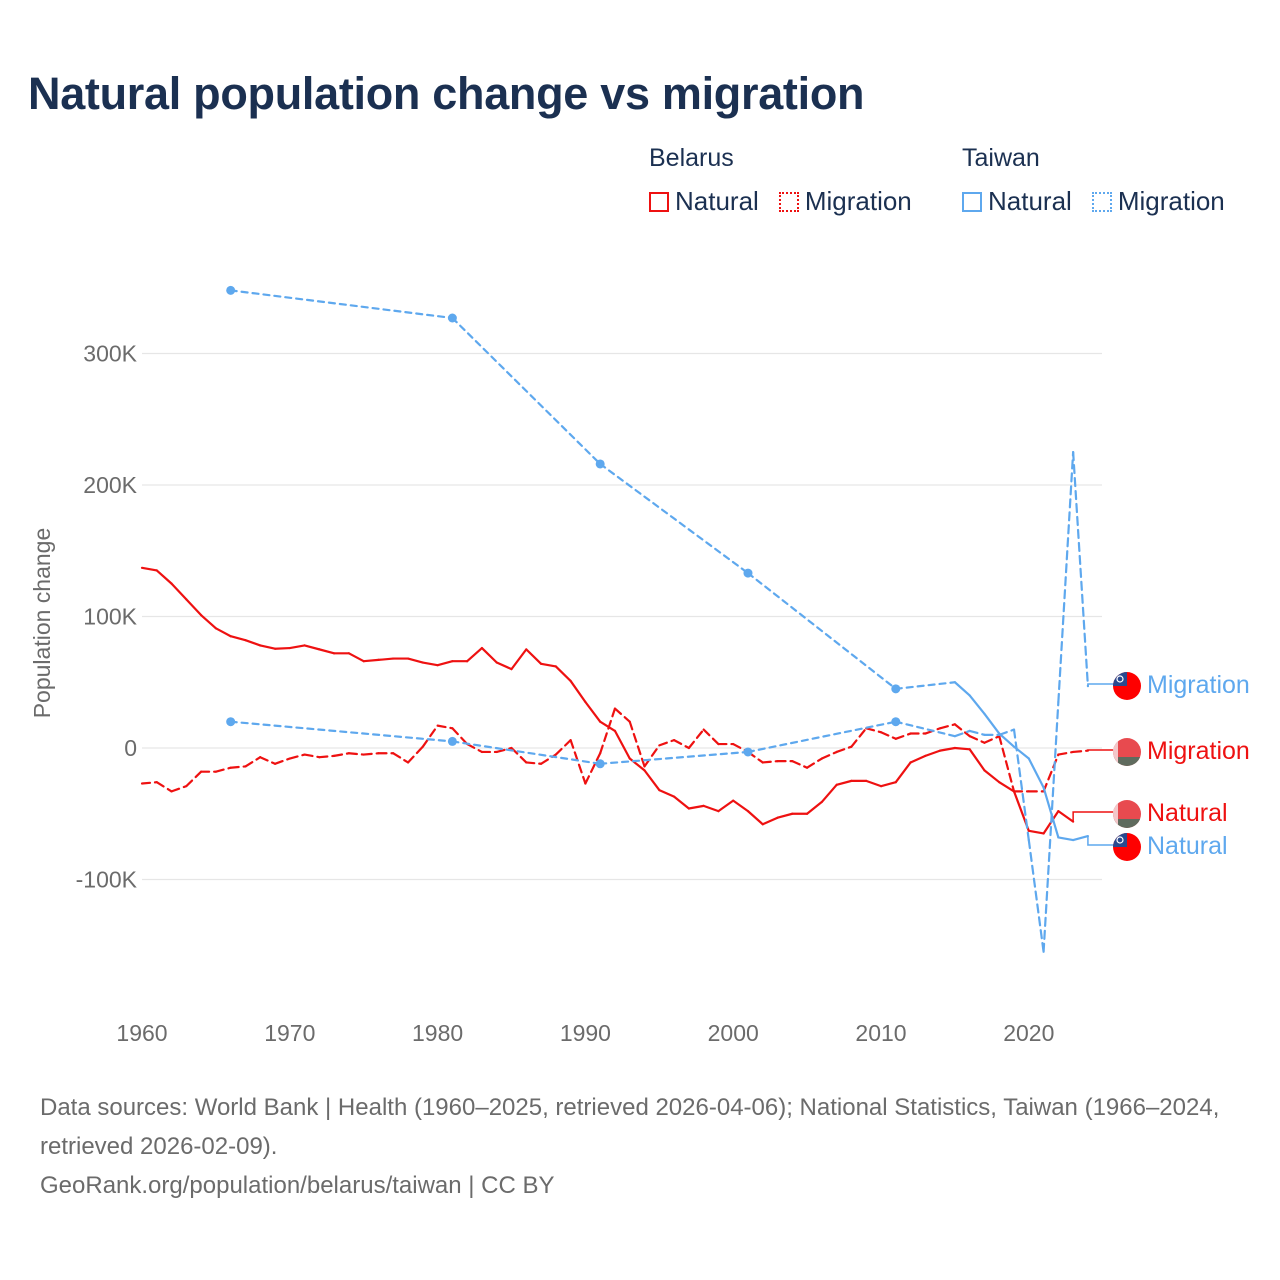 Image resolution: width=1280 pixels, height=1280 pixels. Describe the element at coordinates (1028, 1033) in the screenshot. I see `x-tick-label: 2020` at that location.